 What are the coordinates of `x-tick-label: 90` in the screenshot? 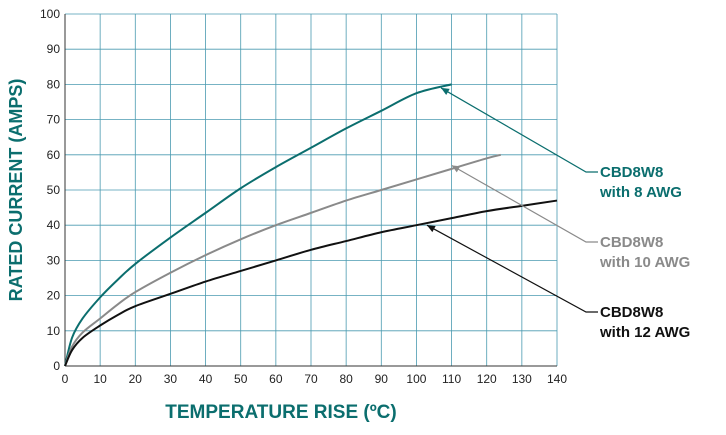 It's located at (382, 379).